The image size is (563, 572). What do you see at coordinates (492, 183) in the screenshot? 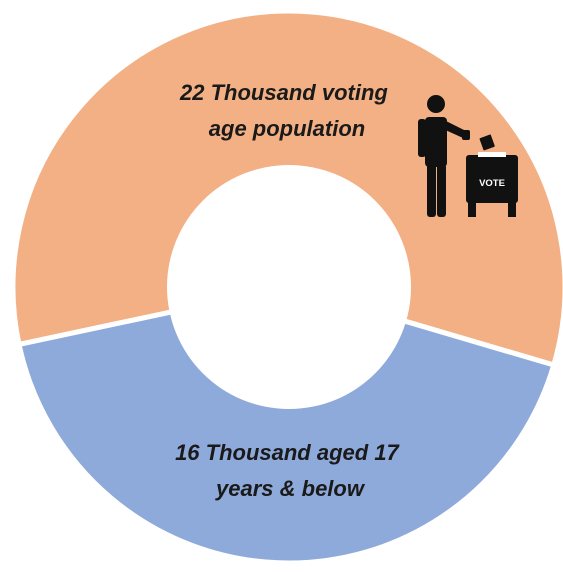
I see `ballot-box-text: VOTE` at bounding box center [492, 183].